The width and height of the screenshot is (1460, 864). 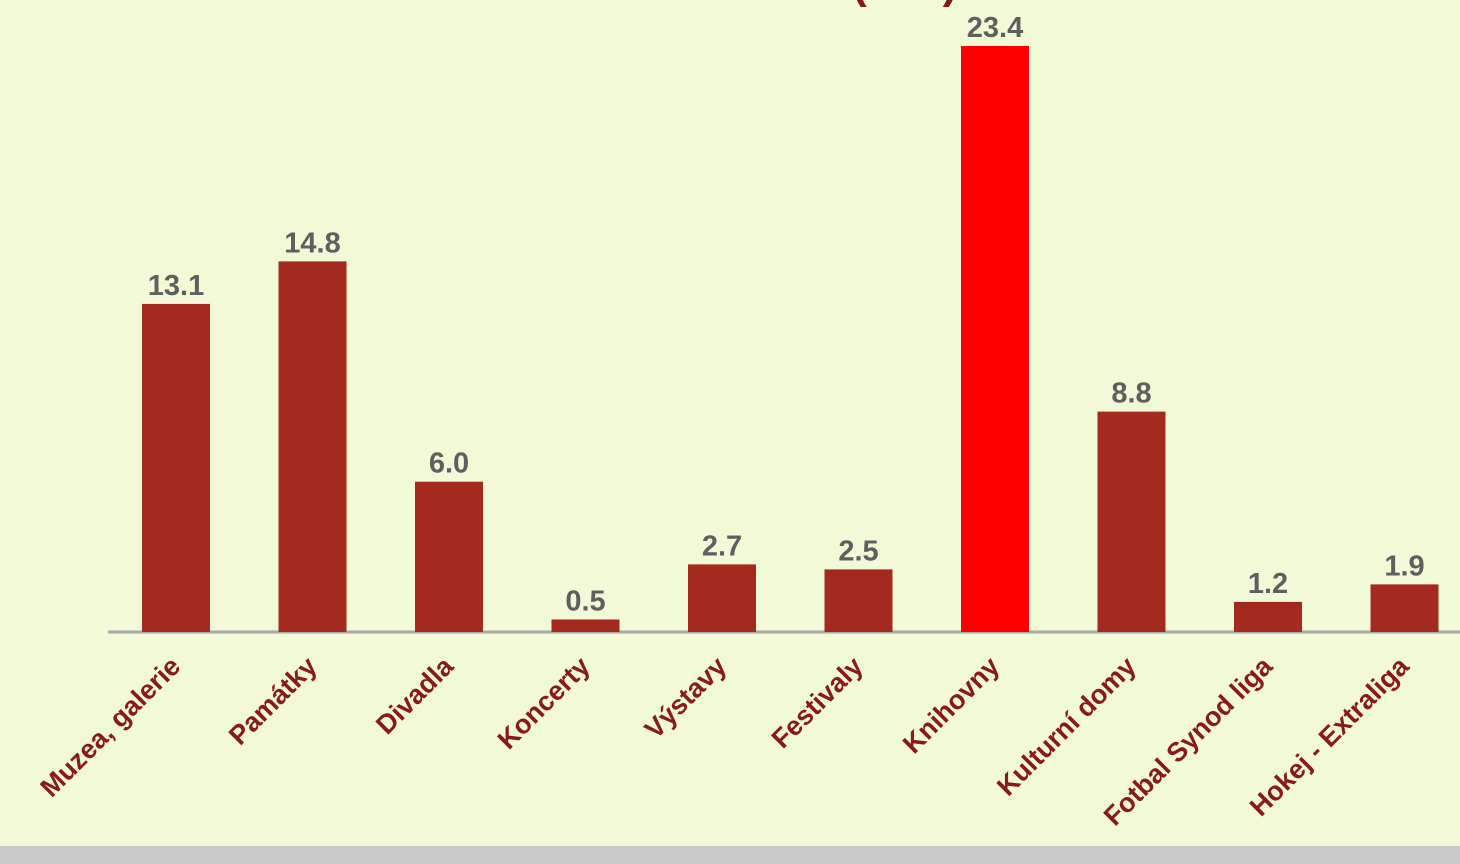 I want to click on category-label-5: Festivaly, so click(x=817, y=702).